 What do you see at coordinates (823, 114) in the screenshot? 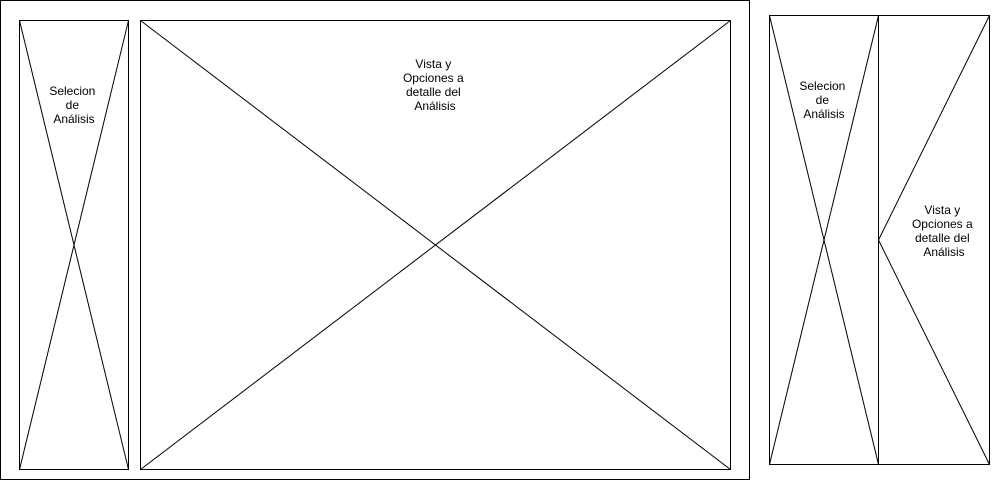
I see `mobile-selection-label-line: Análisis` at bounding box center [823, 114].